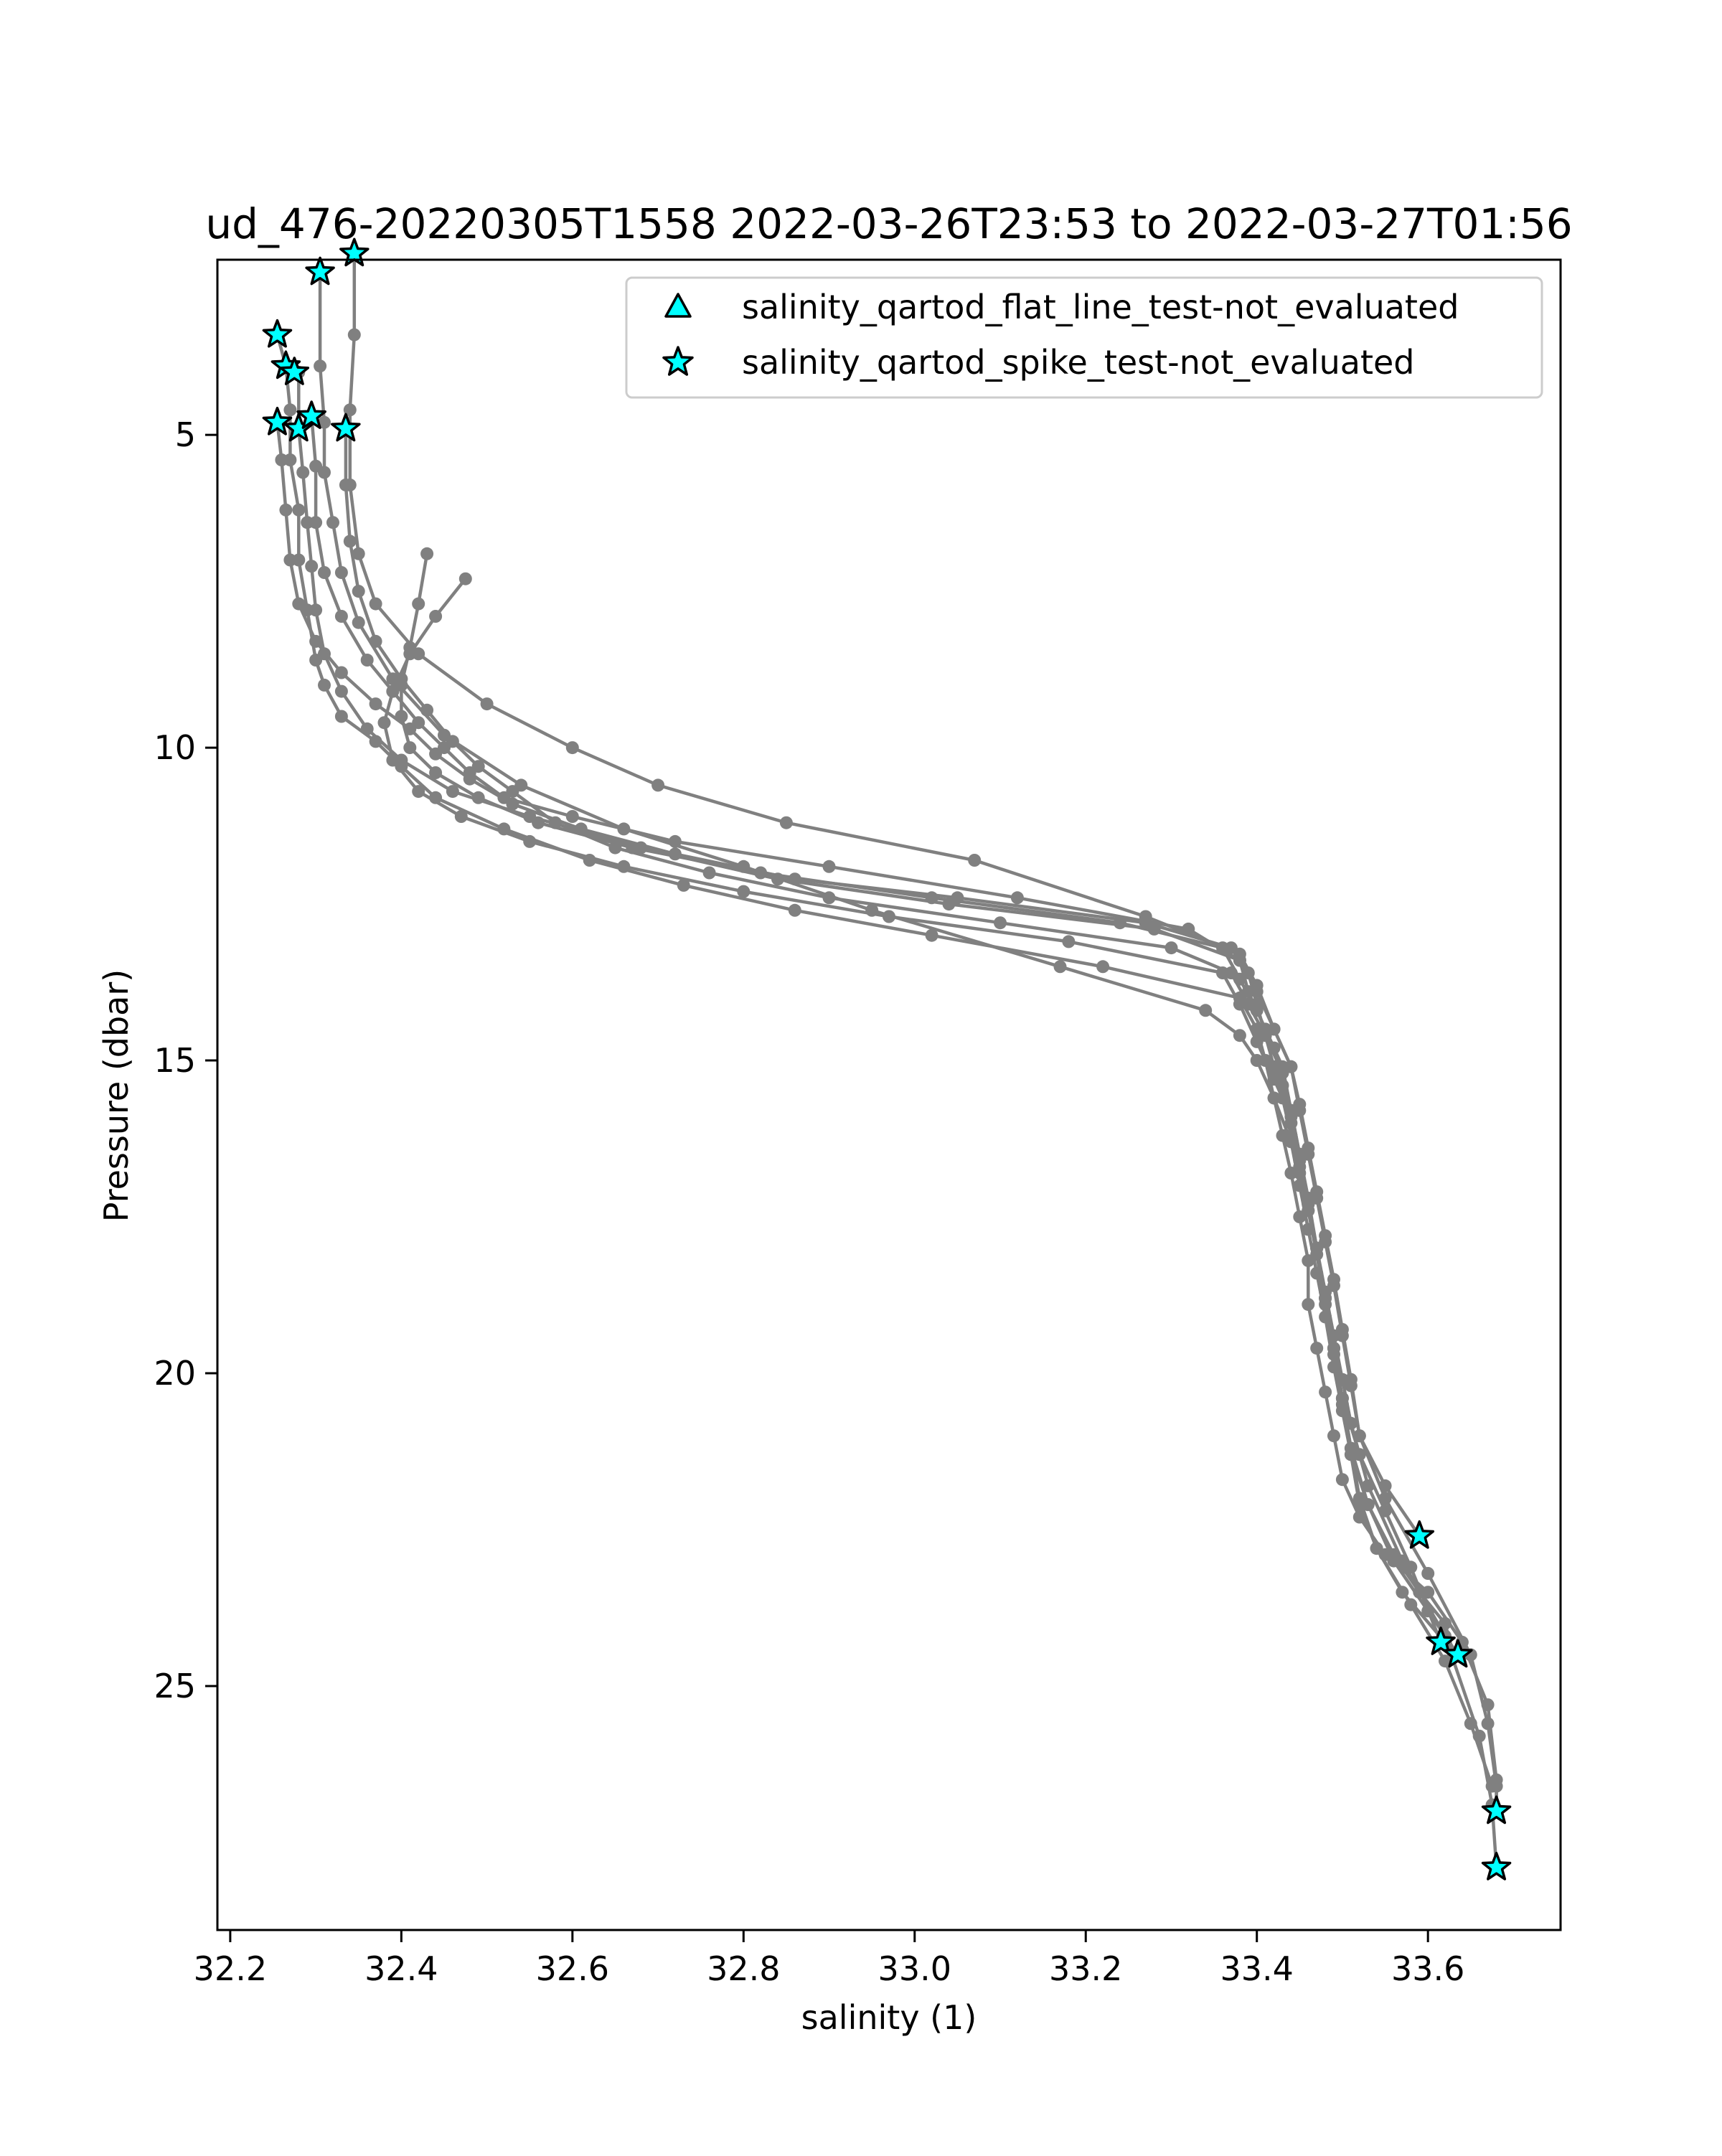 The width and height of the screenshot is (1722, 2156). What do you see at coordinates (175, 1374) in the screenshot?
I see `y-tick-label: 20` at bounding box center [175, 1374].